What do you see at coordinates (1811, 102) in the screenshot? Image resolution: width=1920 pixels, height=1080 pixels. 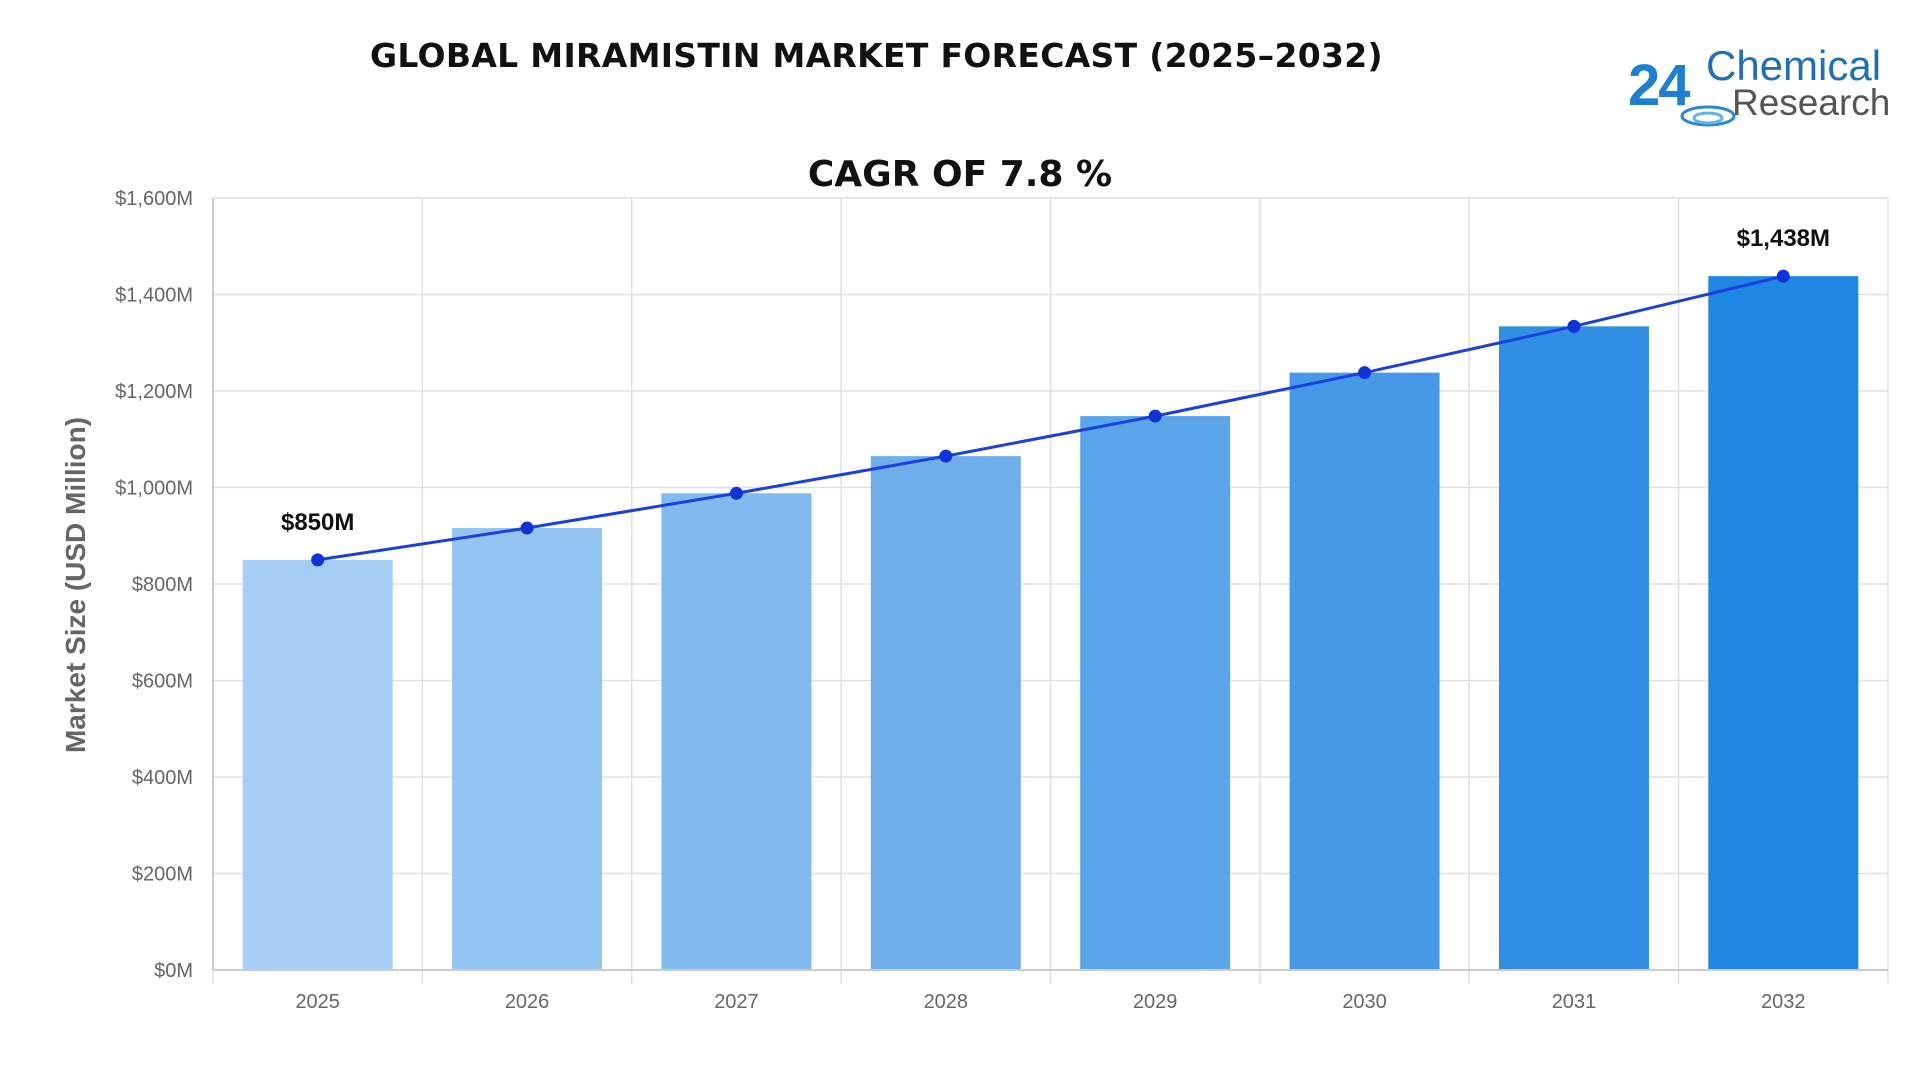 I see `logo-line2: Research` at bounding box center [1811, 102].